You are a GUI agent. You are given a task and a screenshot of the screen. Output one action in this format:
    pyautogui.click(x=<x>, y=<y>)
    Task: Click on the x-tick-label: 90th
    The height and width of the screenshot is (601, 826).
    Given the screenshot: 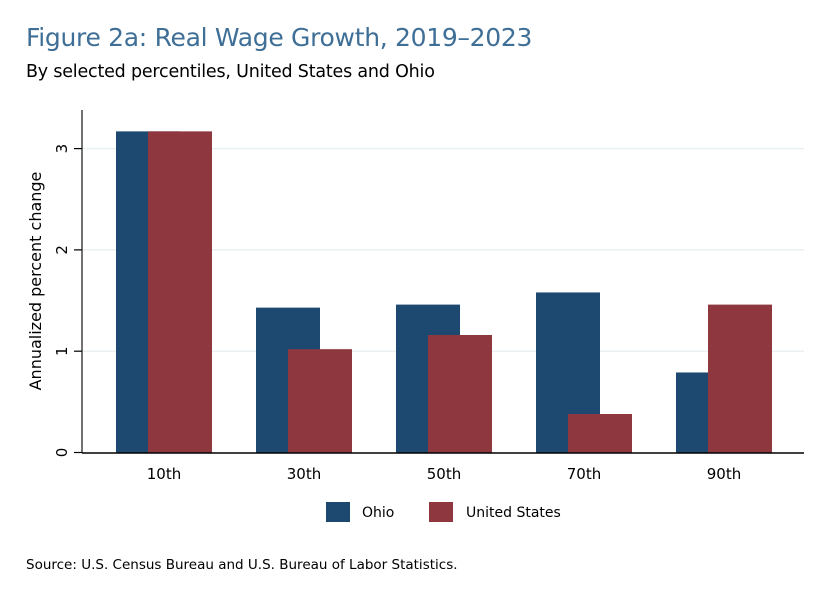 What is the action you would take?
    pyautogui.click(x=724, y=474)
    